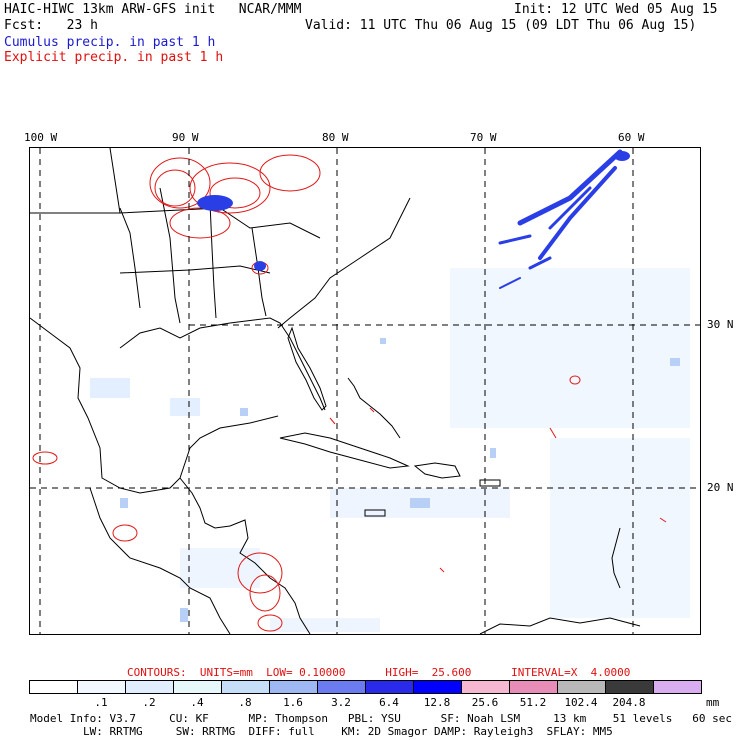  Describe the element at coordinates (389, 702) in the screenshot. I see `colorbar-tick-label: 6.4` at that location.